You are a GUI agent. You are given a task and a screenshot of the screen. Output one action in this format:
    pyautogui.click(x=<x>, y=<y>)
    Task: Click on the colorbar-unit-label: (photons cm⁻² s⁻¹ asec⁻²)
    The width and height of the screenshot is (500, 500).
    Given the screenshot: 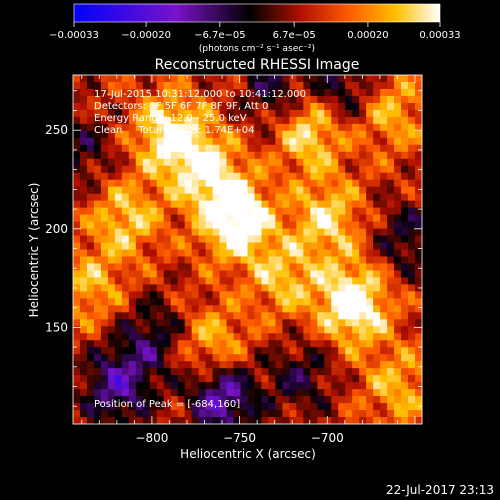 What is the action you would take?
    pyautogui.click(x=257, y=49)
    